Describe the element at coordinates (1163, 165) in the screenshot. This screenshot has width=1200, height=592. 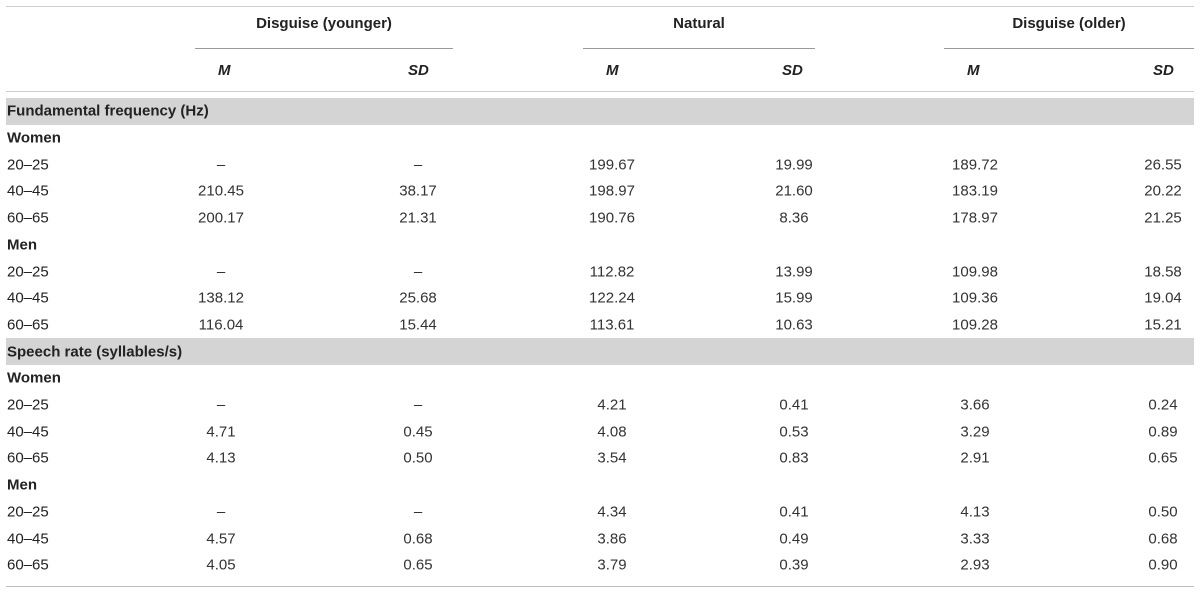
I see `value-cell-sd-disguise-older: 26.55` at that location.